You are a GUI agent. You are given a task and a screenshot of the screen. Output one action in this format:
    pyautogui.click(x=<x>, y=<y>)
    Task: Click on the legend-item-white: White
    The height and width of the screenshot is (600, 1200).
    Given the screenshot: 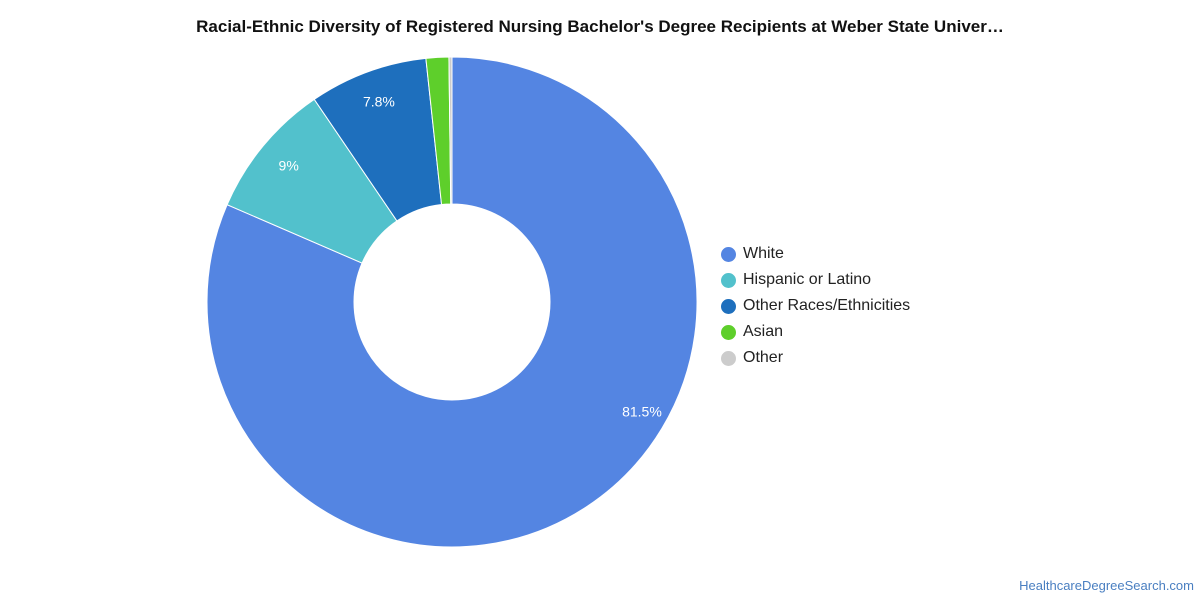 What is the action you would take?
    pyautogui.click(x=815, y=254)
    